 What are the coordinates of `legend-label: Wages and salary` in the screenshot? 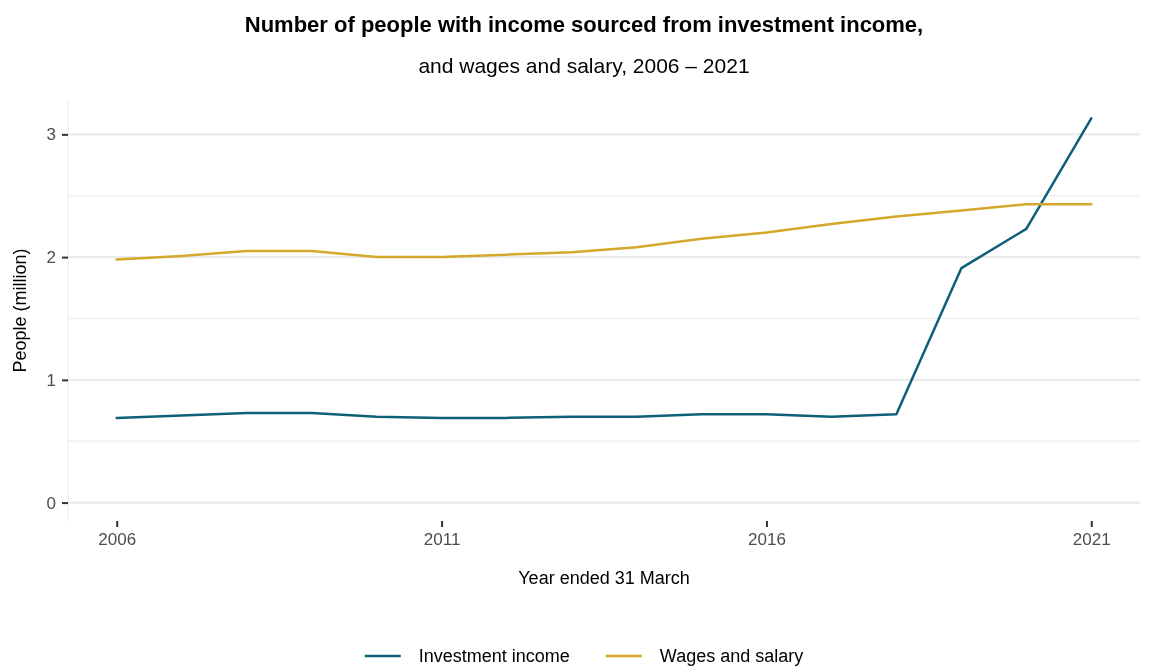 It's located at (731, 656).